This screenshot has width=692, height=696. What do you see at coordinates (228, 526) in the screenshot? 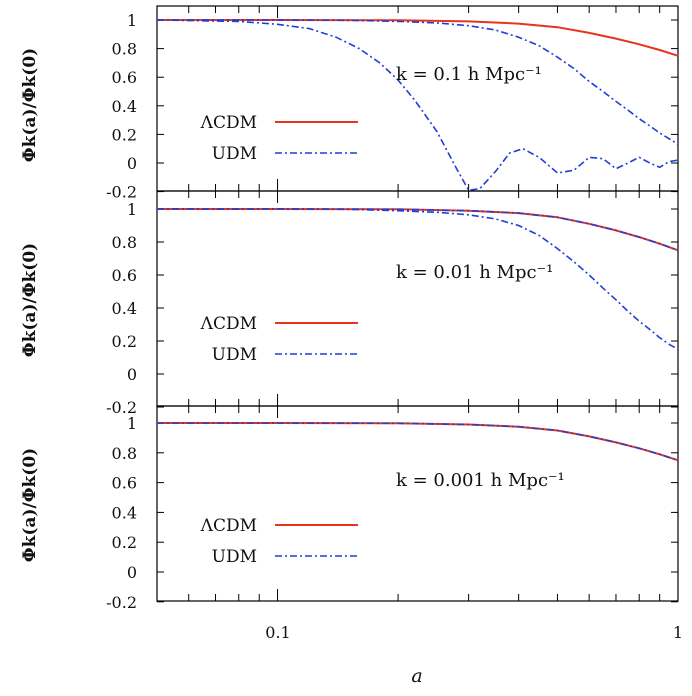
I see `panel-3-legend-label-lcdm: ΛCDM` at bounding box center [228, 526].